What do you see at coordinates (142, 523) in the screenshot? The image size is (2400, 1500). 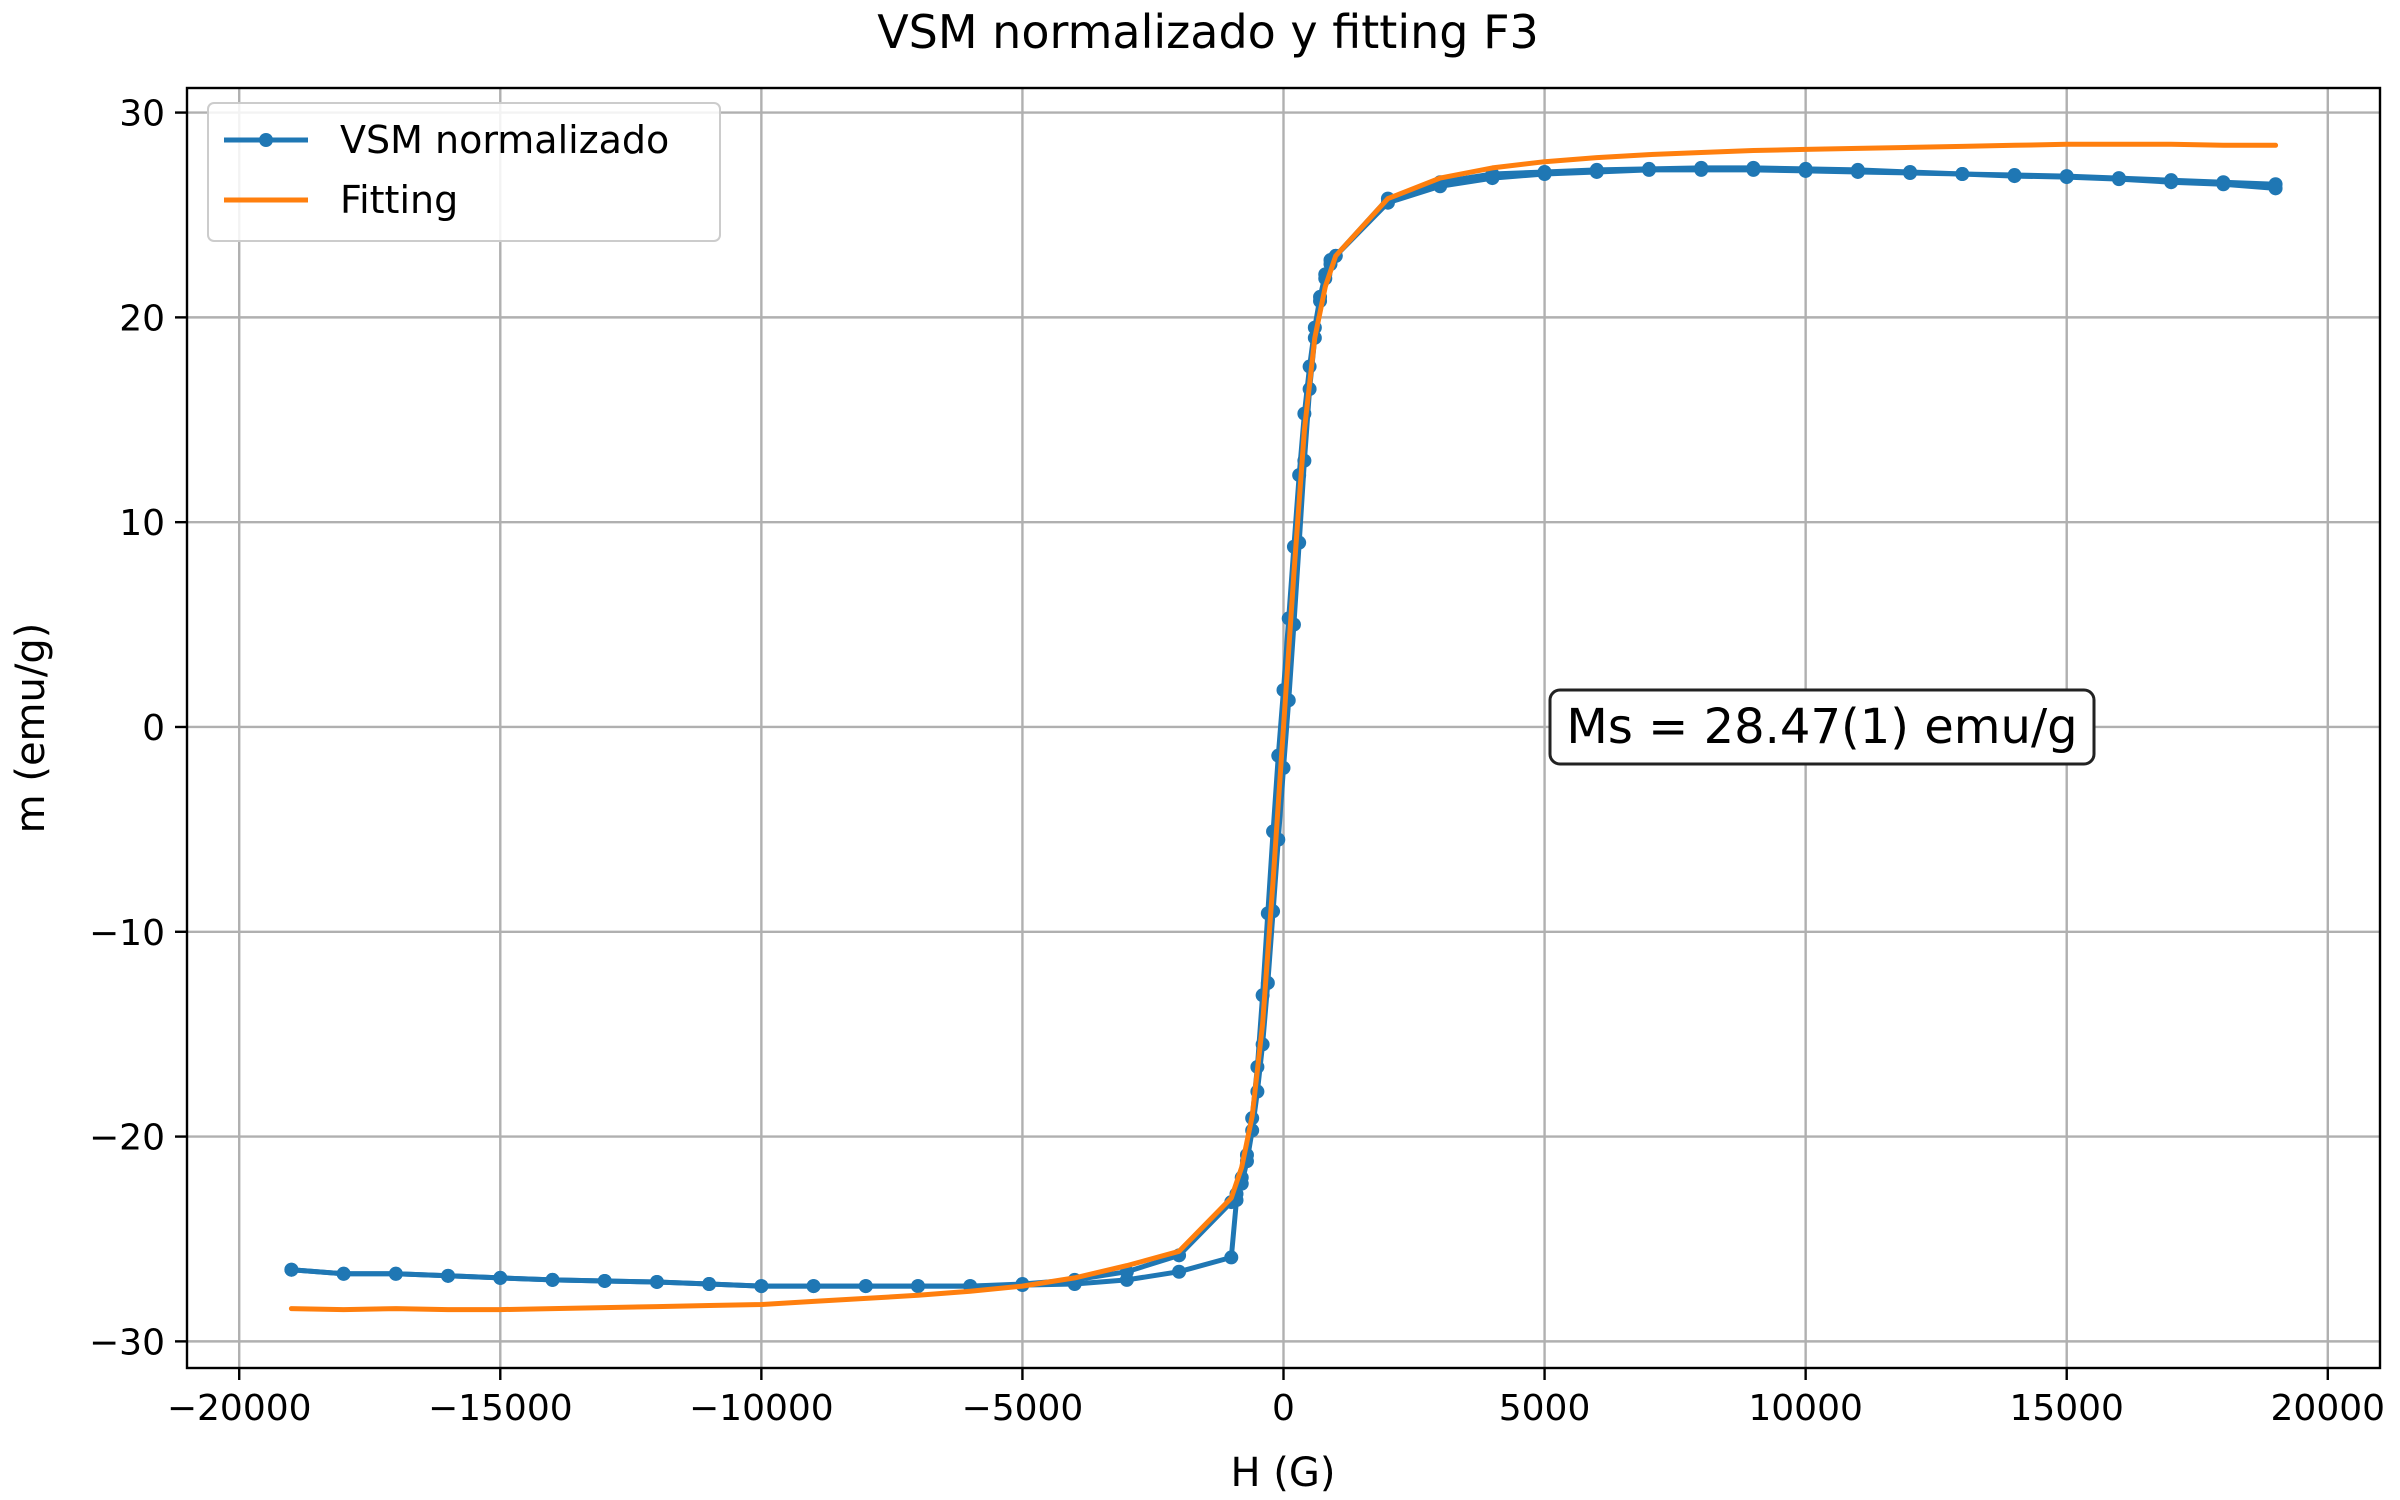 I see `y-tick-label: 10` at bounding box center [142, 523].